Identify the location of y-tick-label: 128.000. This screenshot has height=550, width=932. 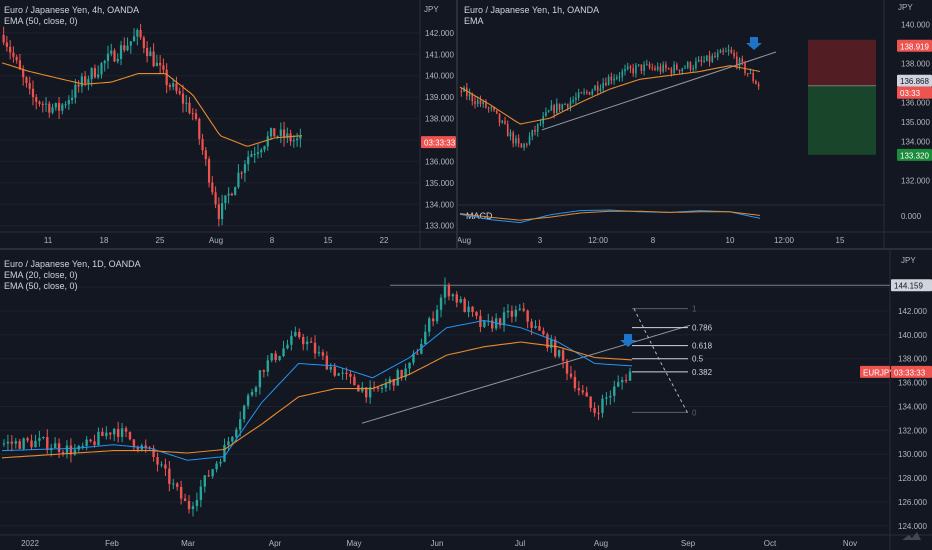
(912, 478).